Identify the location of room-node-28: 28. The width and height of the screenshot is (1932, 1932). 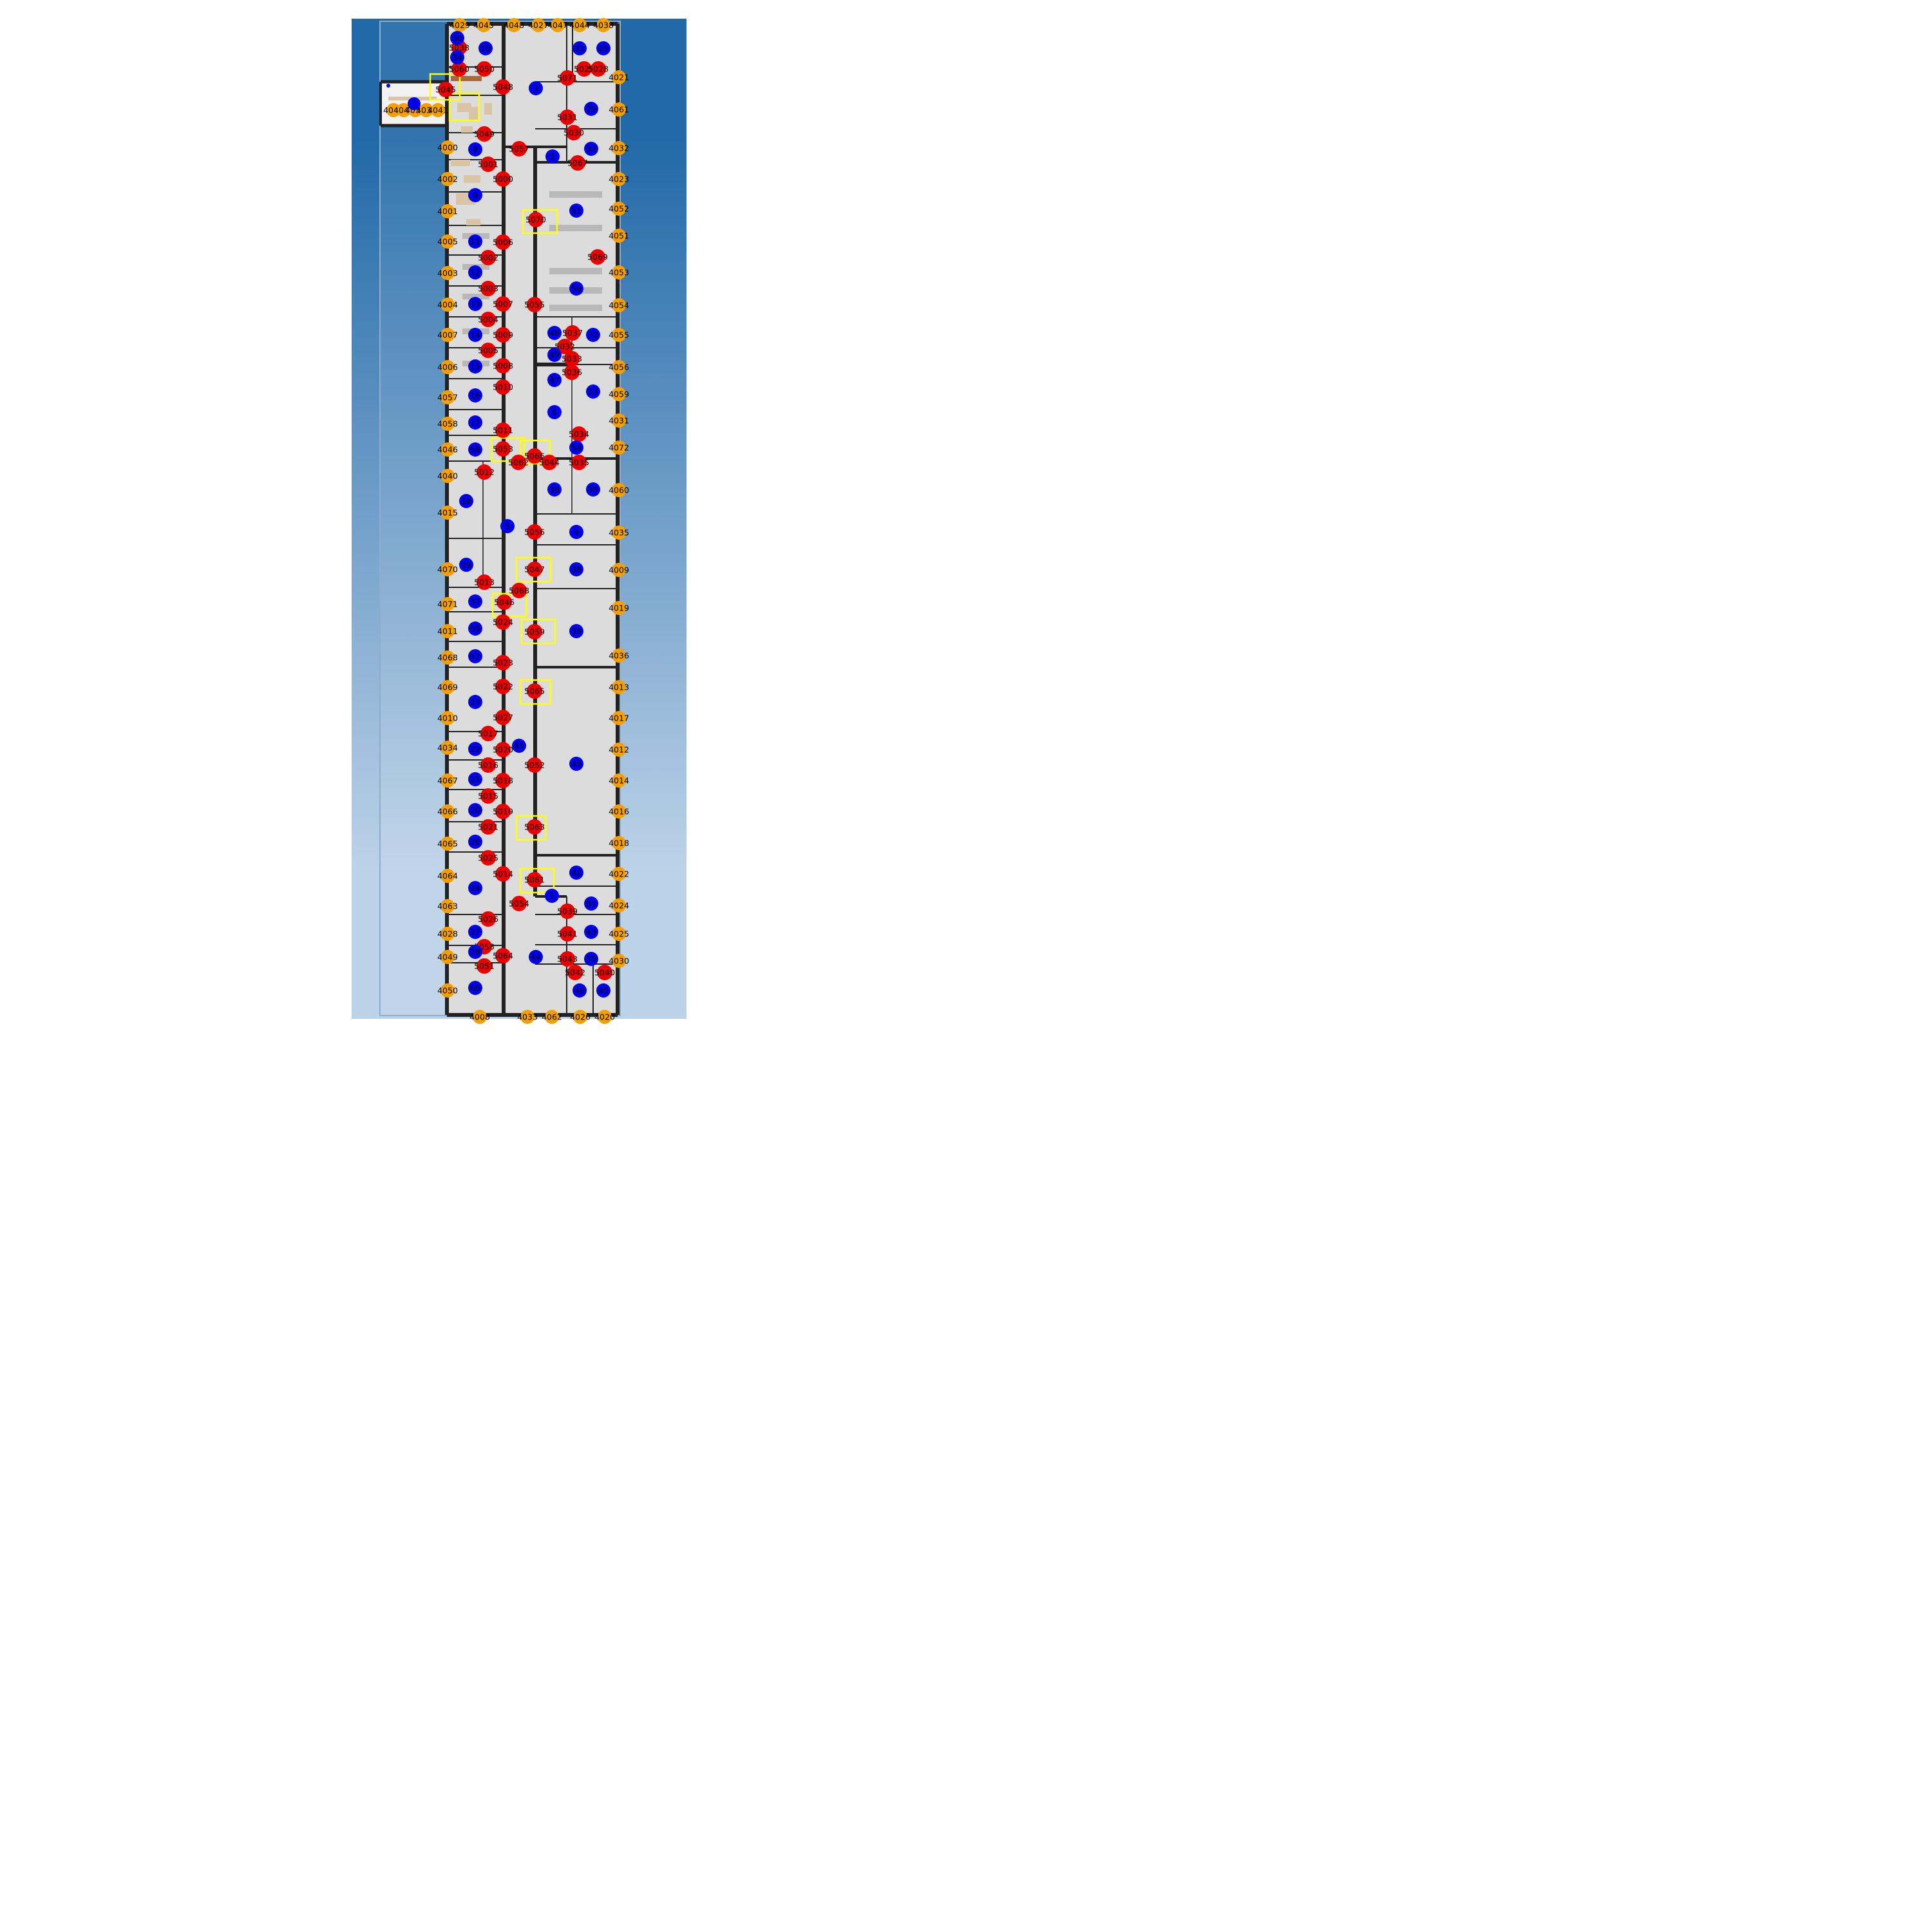
(475, 952).